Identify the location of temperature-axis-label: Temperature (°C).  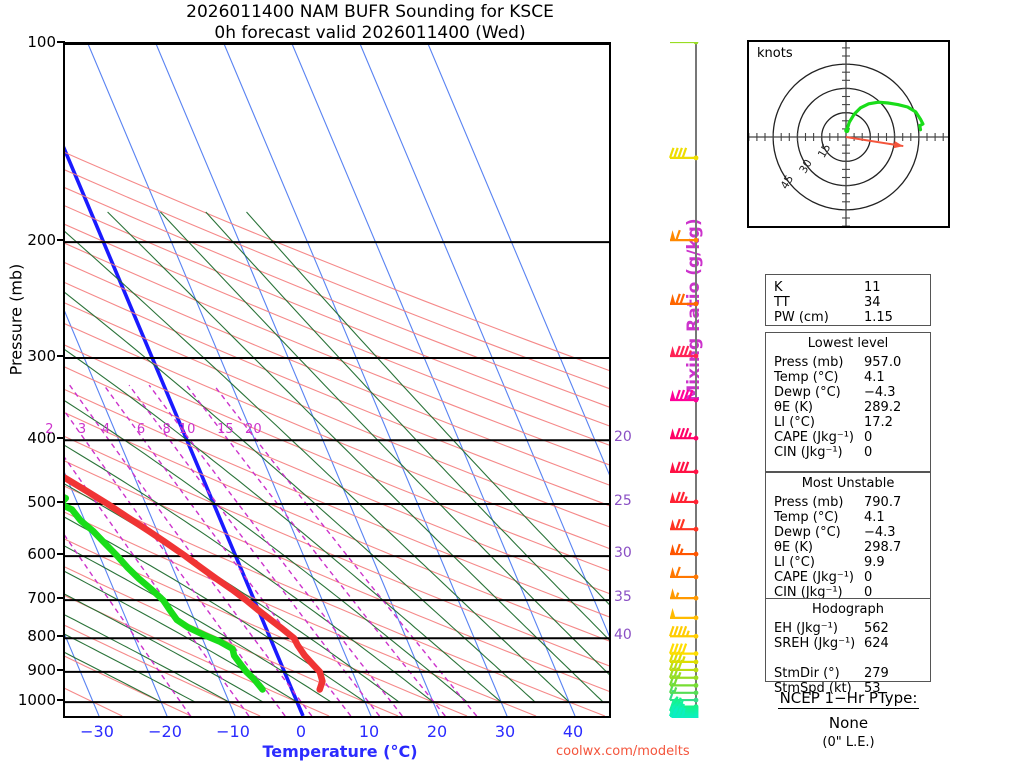
(340, 751).